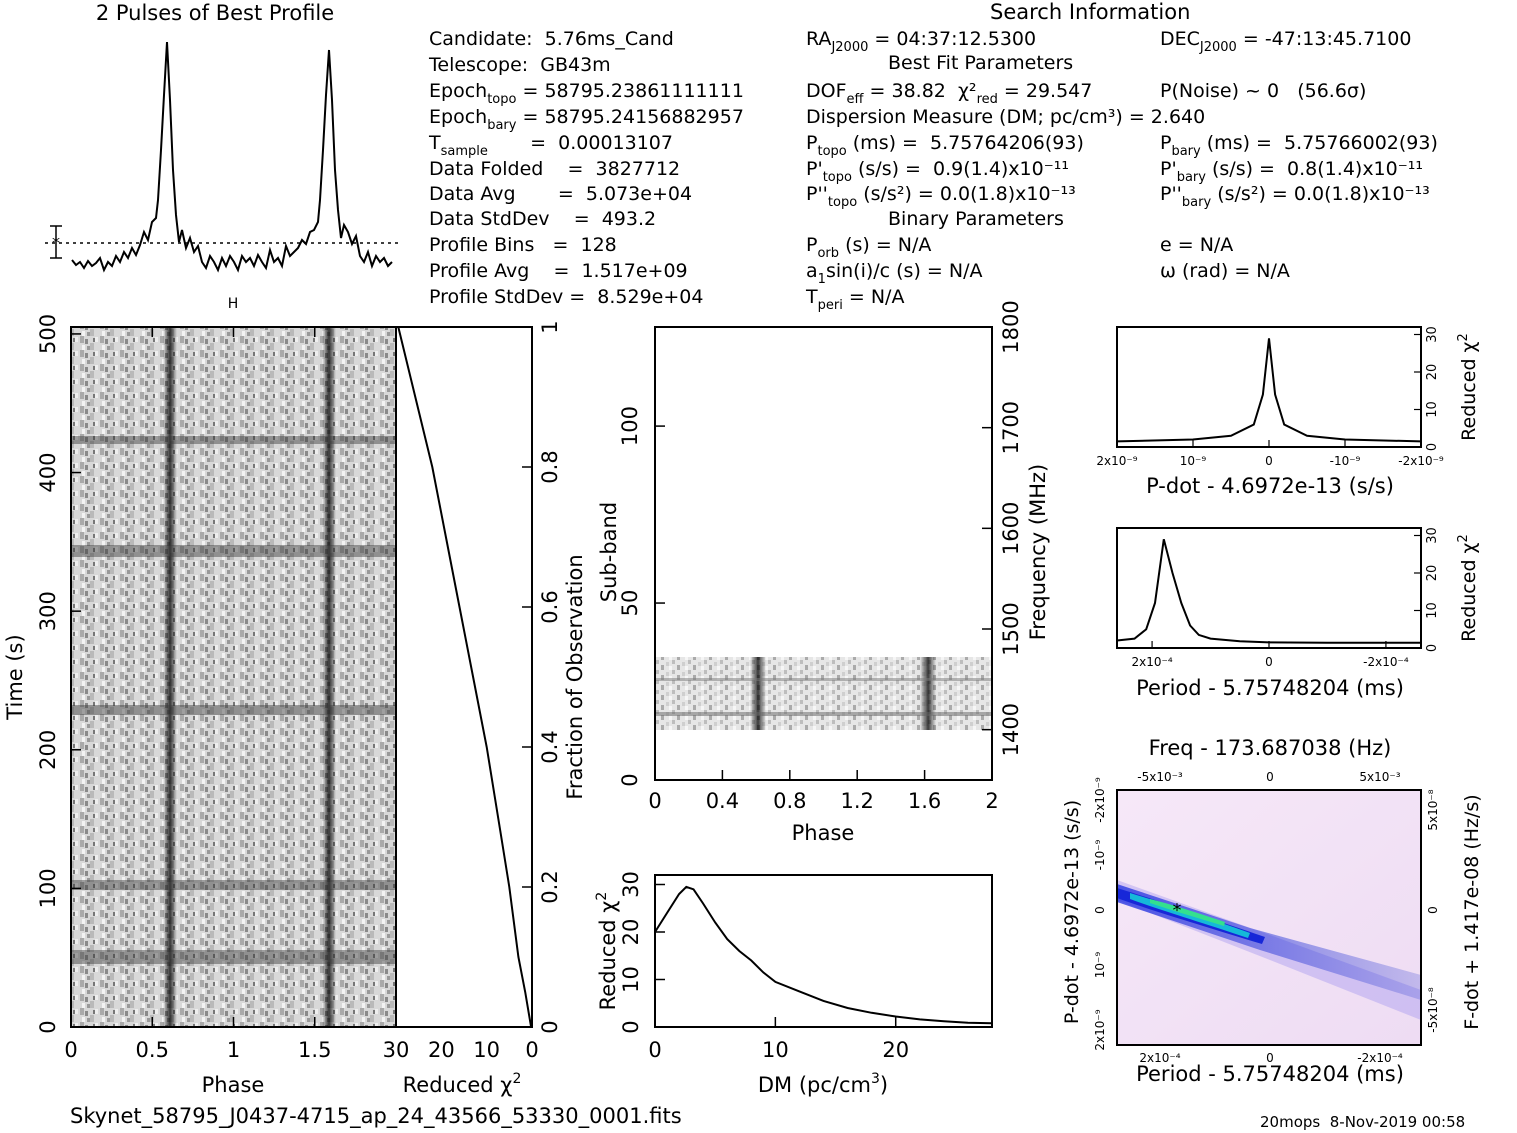 This screenshot has height=1133, width=1517. I want to click on per-line-xtick: 0, so click(1269, 662).